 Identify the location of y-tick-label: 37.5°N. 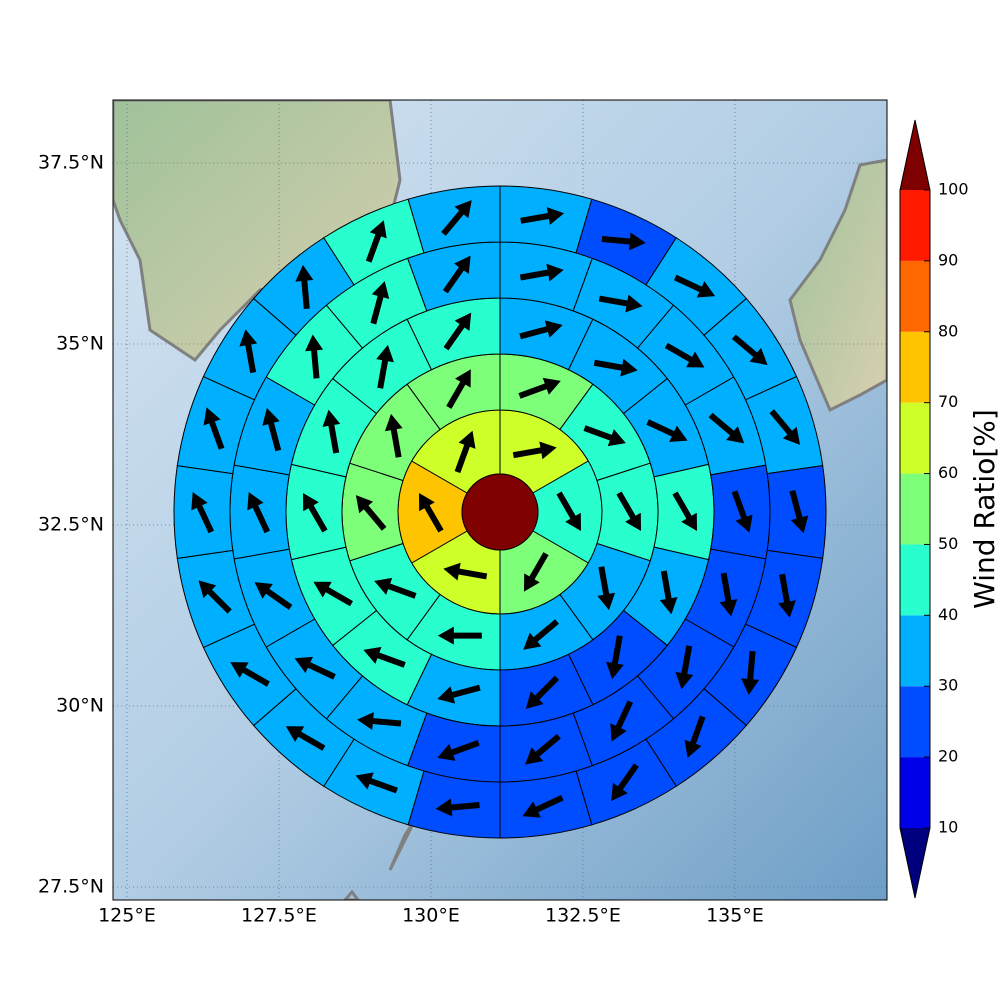
(71, 162).